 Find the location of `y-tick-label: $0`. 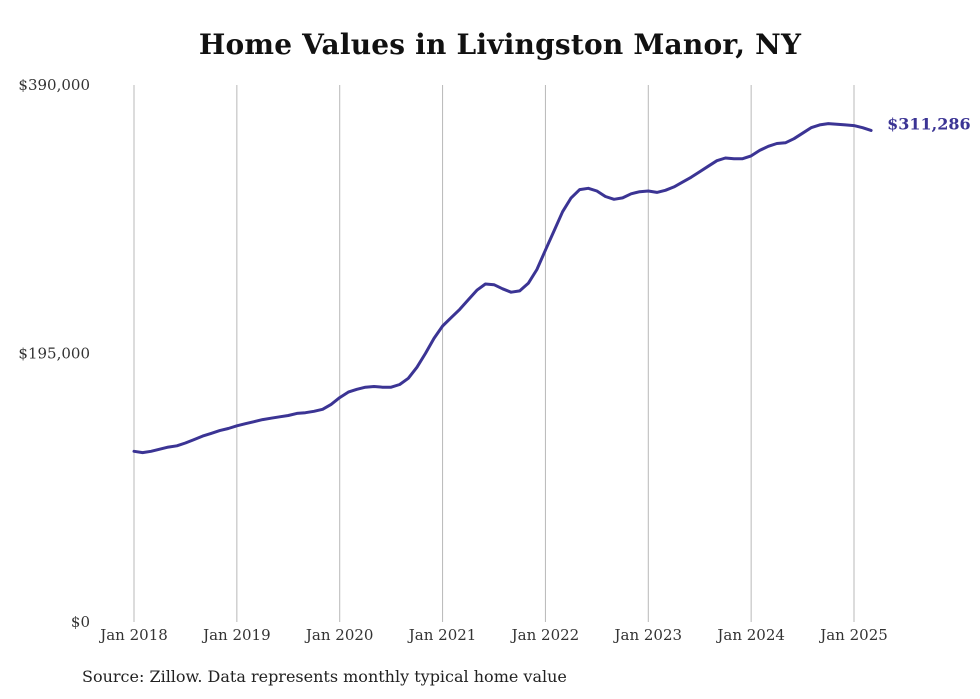

y-tick-label: $0 is located at coordinates (80, 622).